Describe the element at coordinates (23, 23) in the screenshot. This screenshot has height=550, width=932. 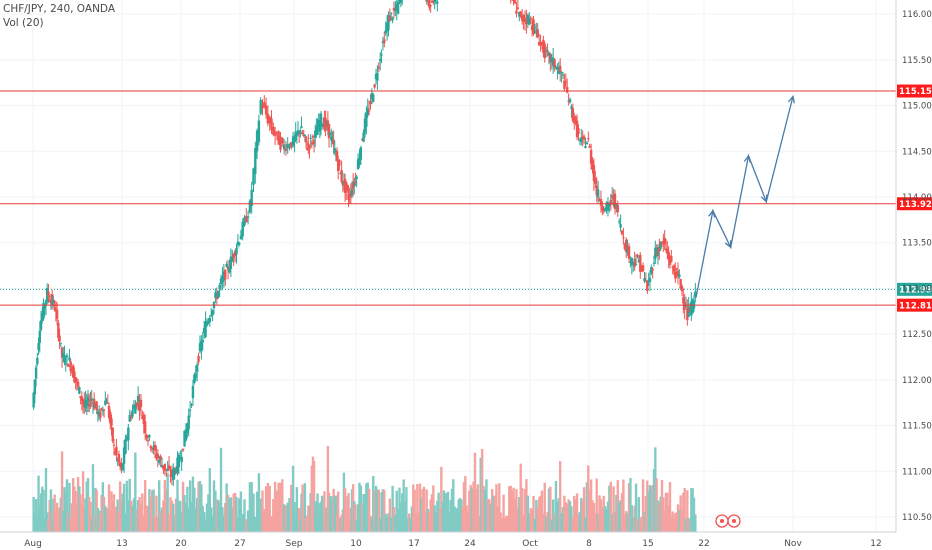
I see `volume-legend: Vol (20)` at that location.